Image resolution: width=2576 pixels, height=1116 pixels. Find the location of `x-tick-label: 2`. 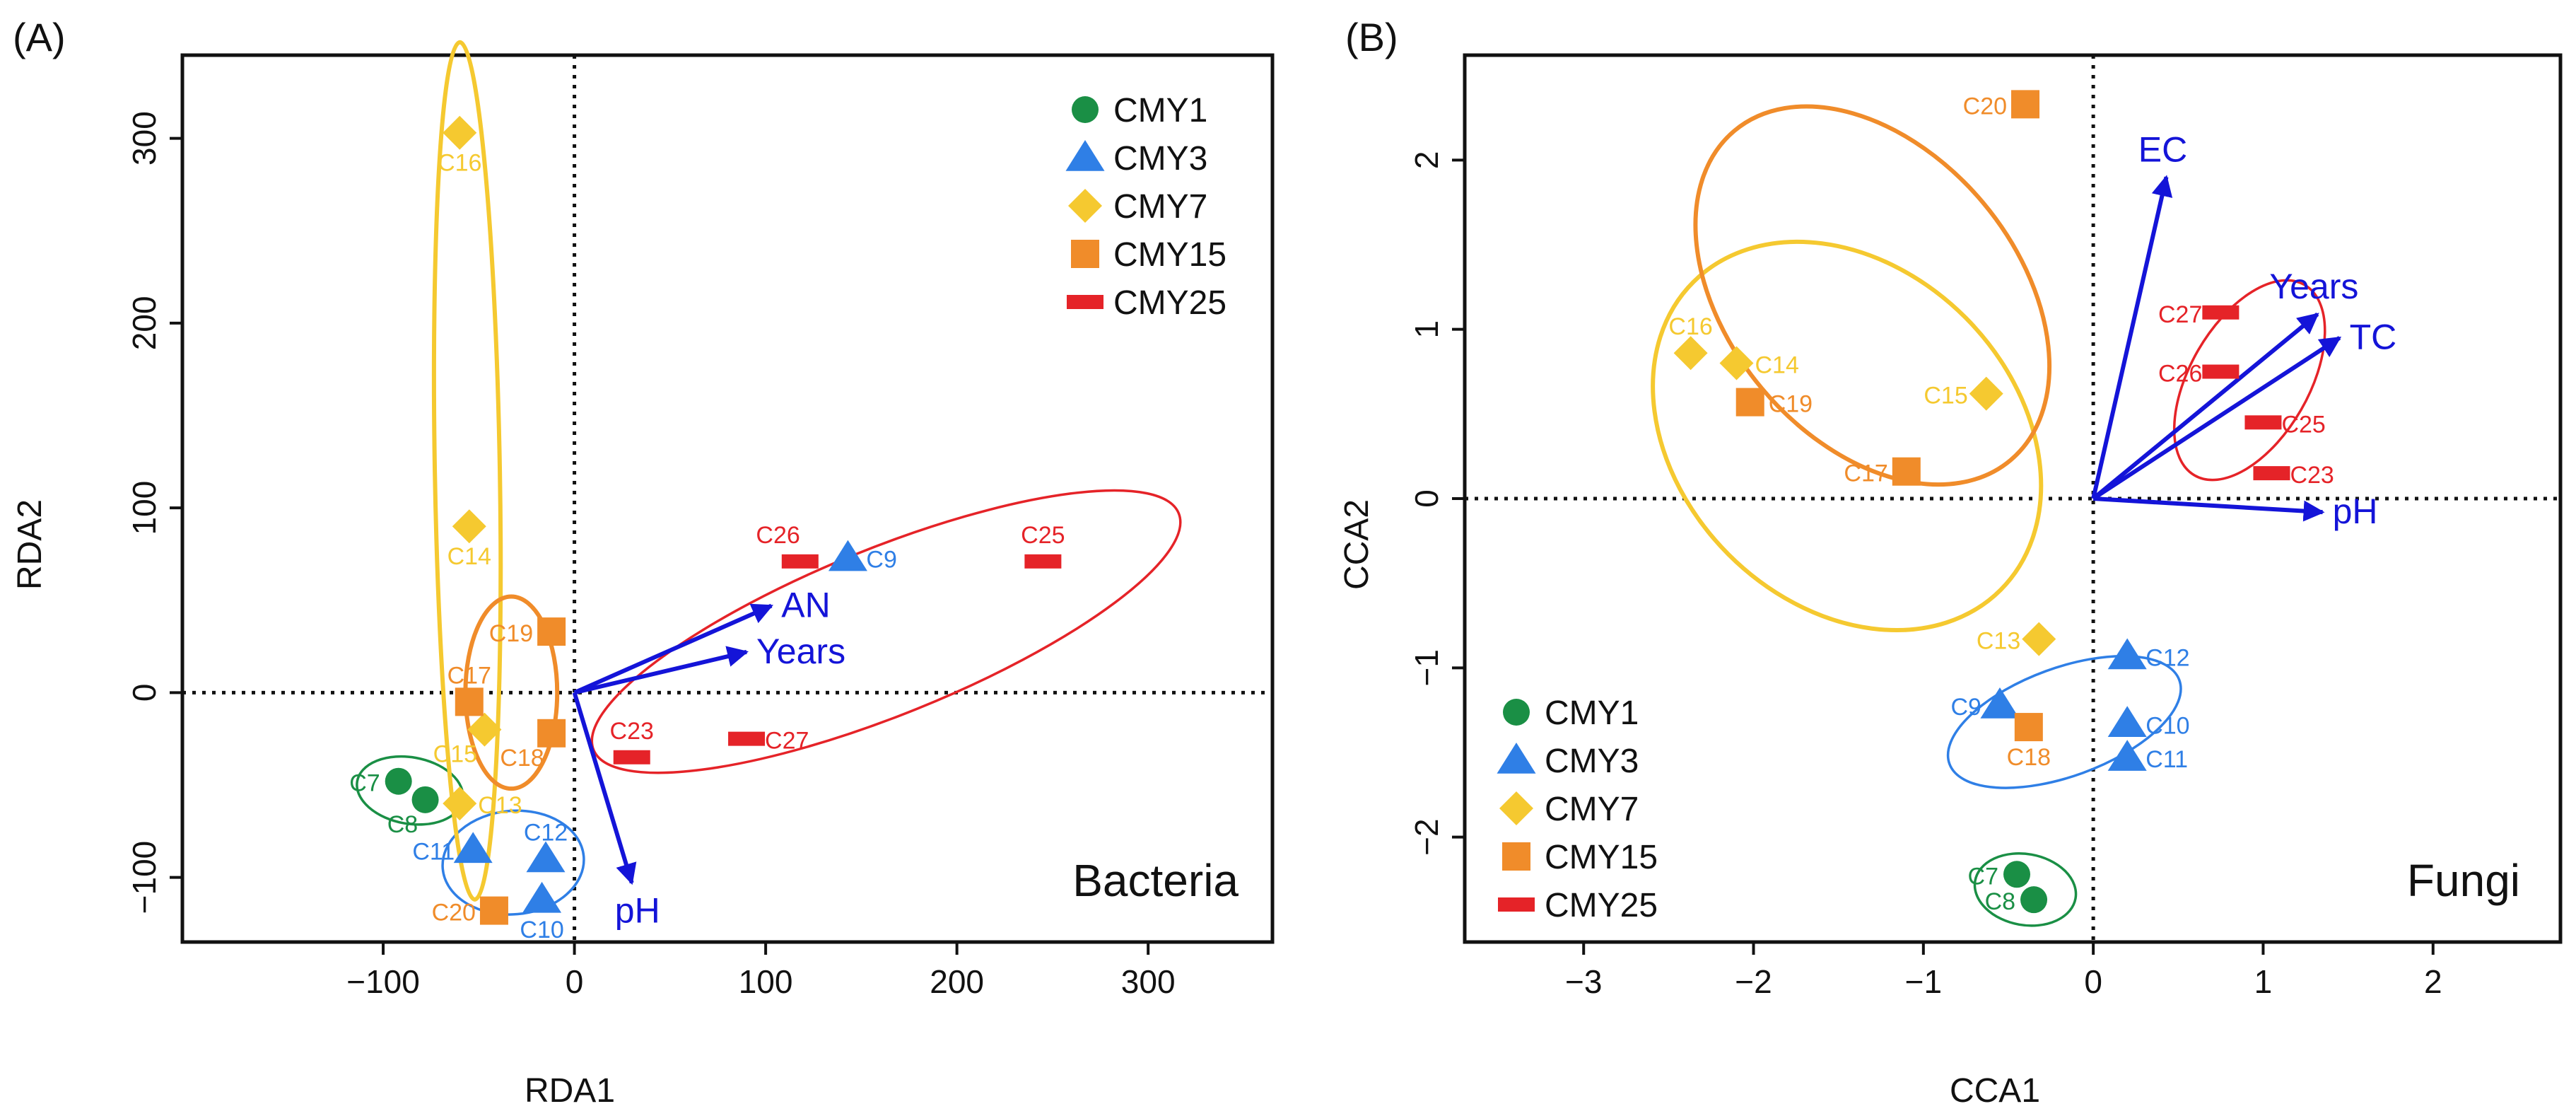

x-tick-label: 2 is located at coordinates (2433, 982).